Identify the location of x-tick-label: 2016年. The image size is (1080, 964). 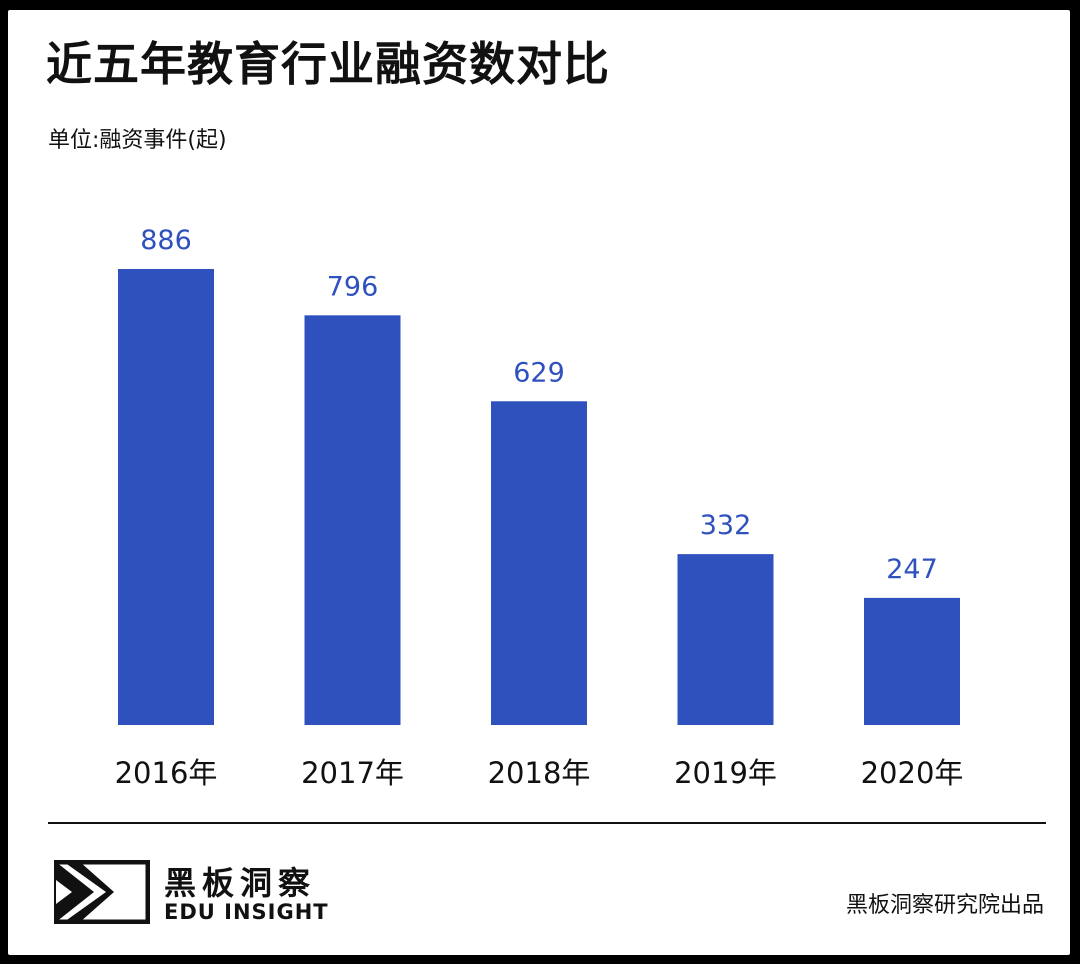
(166, 773).